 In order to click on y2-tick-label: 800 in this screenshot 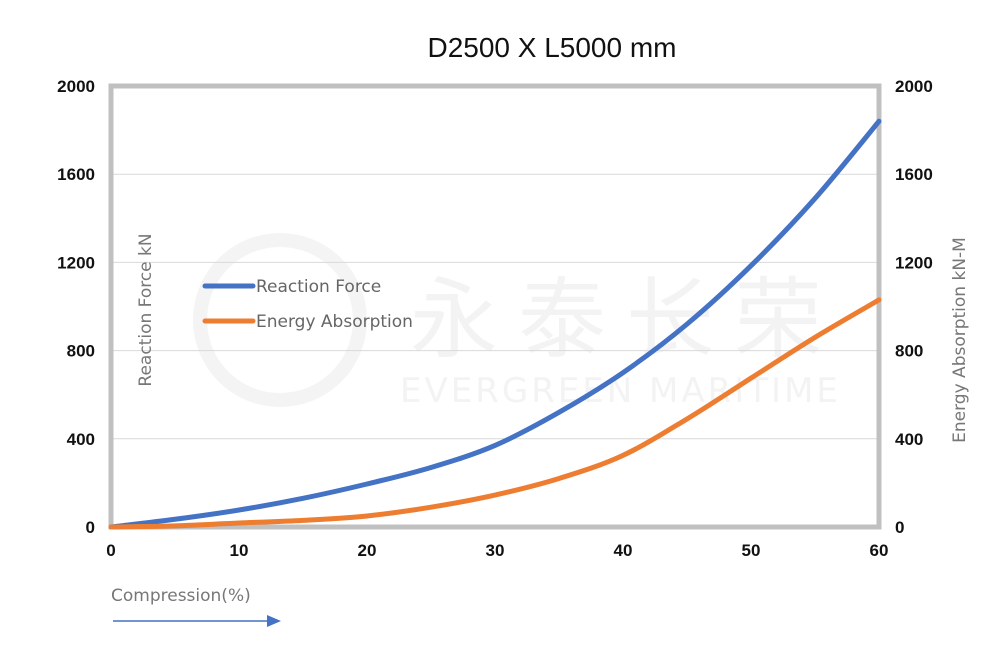, I will do `click(909, 351)`.